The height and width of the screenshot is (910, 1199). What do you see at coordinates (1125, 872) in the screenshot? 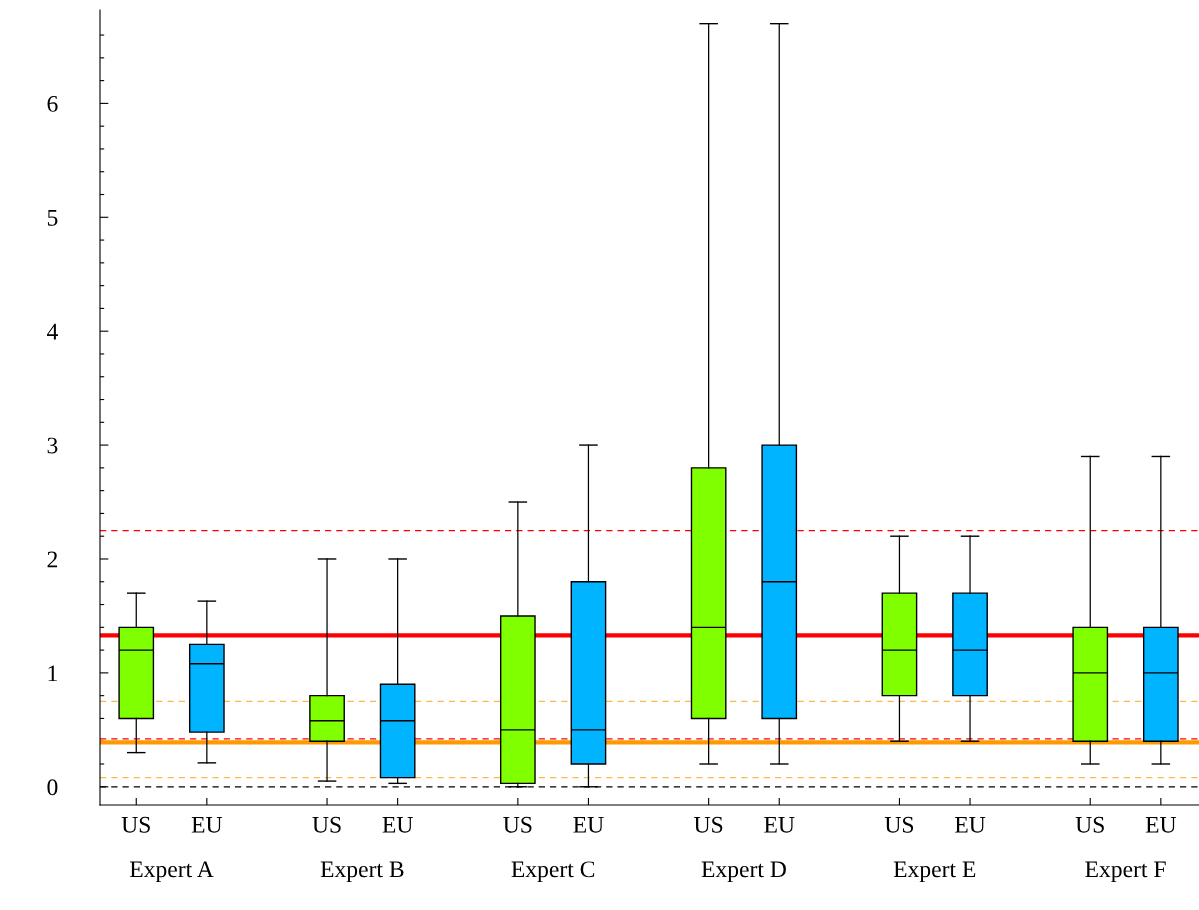
I see `x-tick-label: Expert F` at bounding box center [1125, 872].